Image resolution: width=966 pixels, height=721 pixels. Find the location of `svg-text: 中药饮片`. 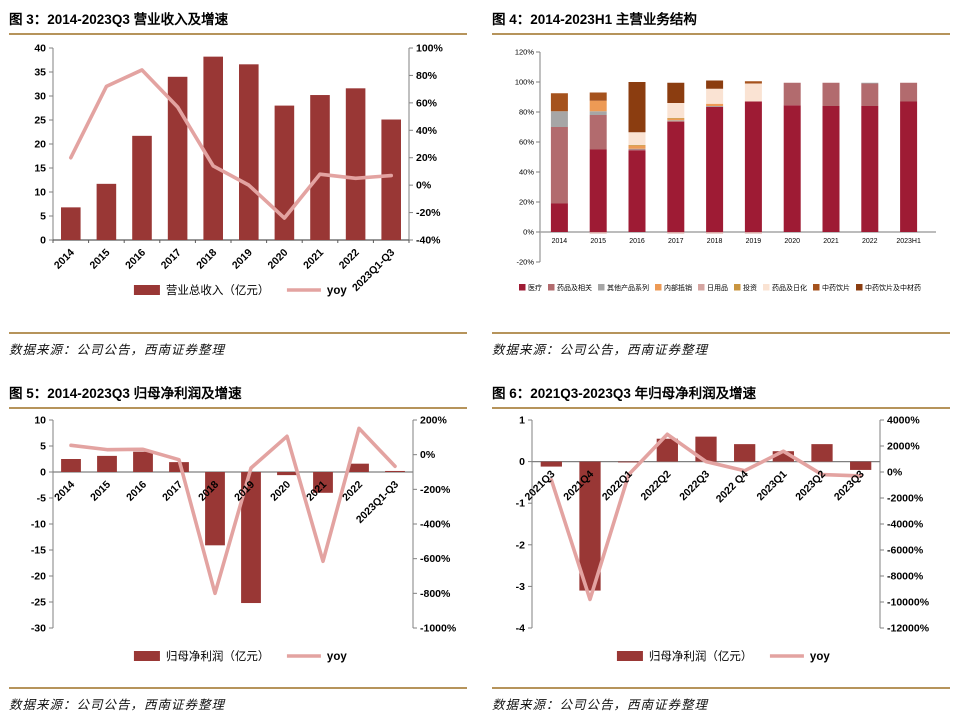

svg-text: 中药饮片 is located at coordinates (836, 287).